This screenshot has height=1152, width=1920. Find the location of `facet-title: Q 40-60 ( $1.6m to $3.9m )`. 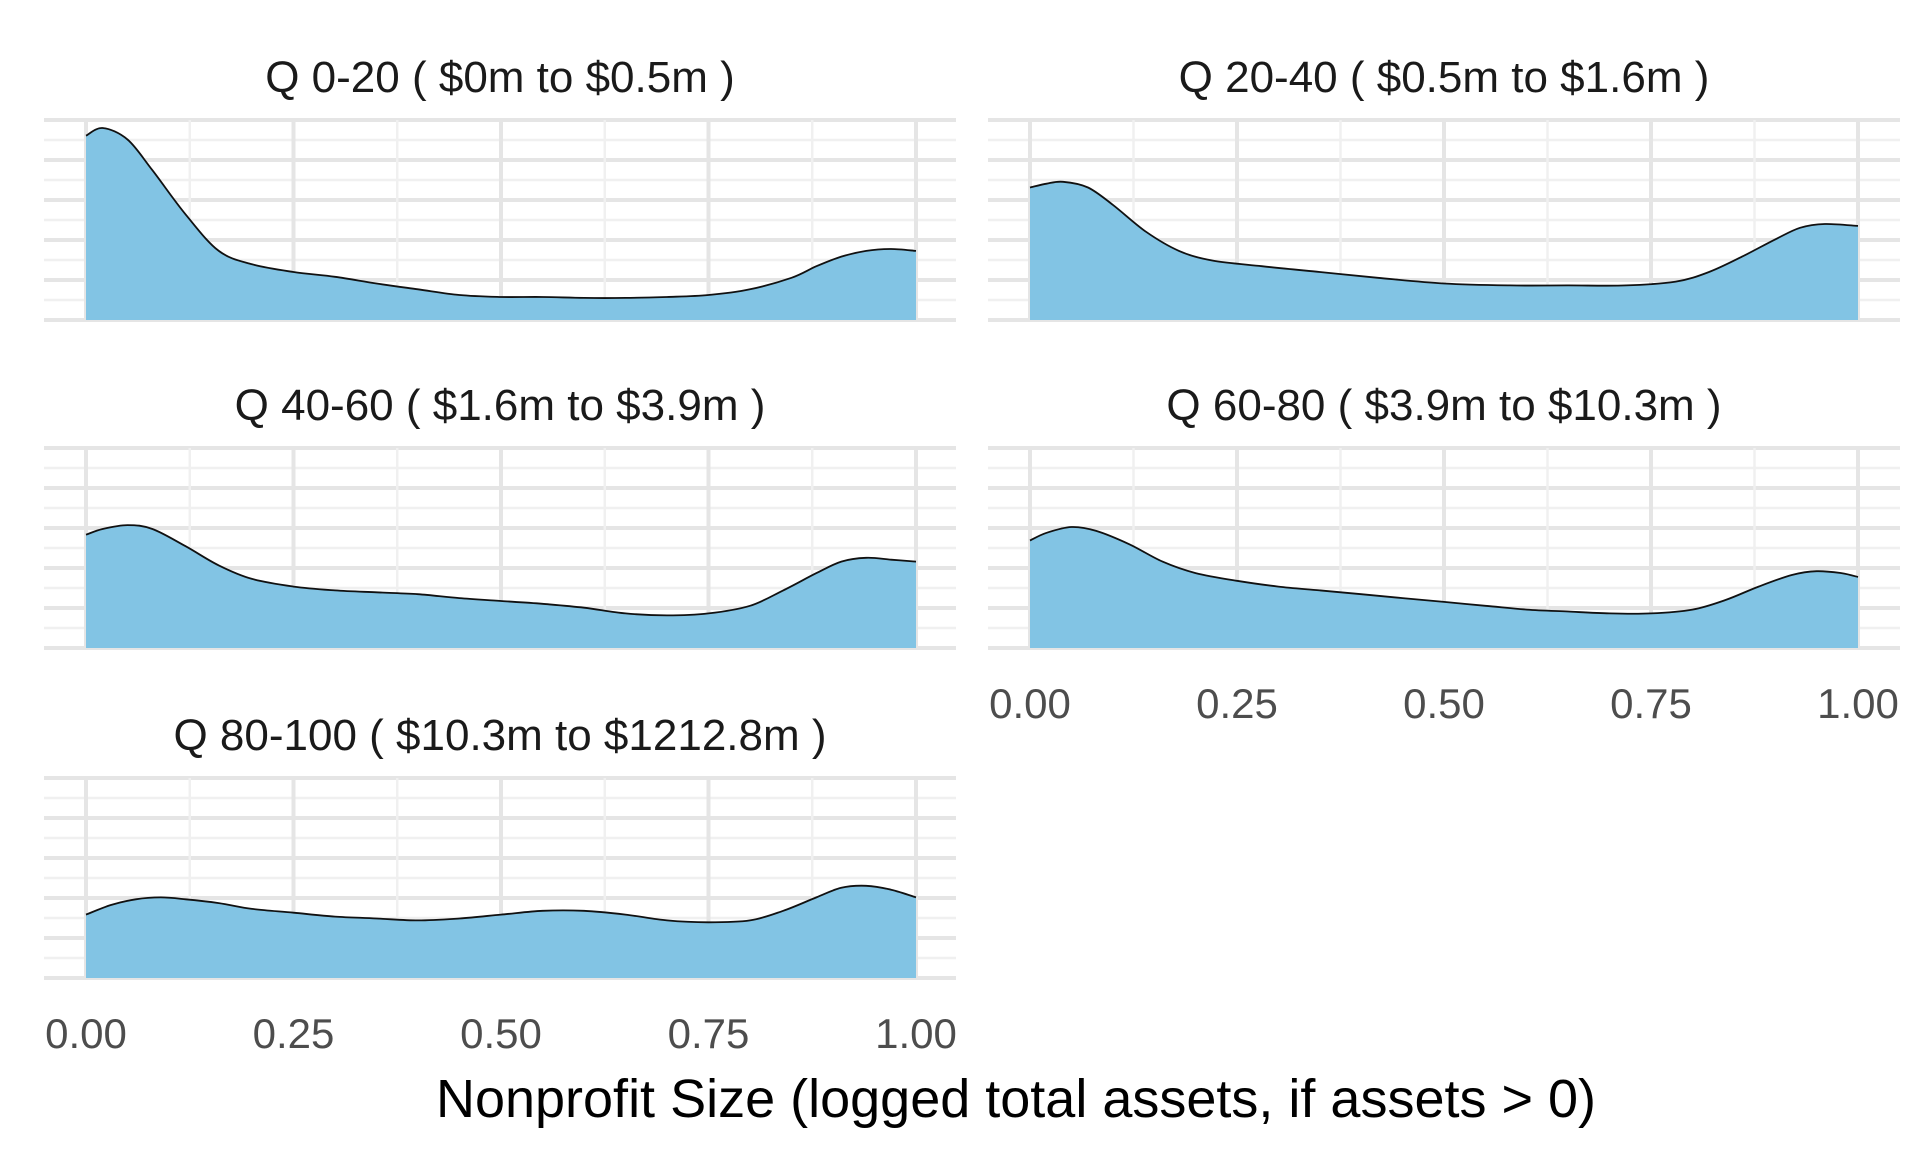

facet-title: Q 40-60 ( $1.6m to $3.9m ) is located at coordinates (500, 405).